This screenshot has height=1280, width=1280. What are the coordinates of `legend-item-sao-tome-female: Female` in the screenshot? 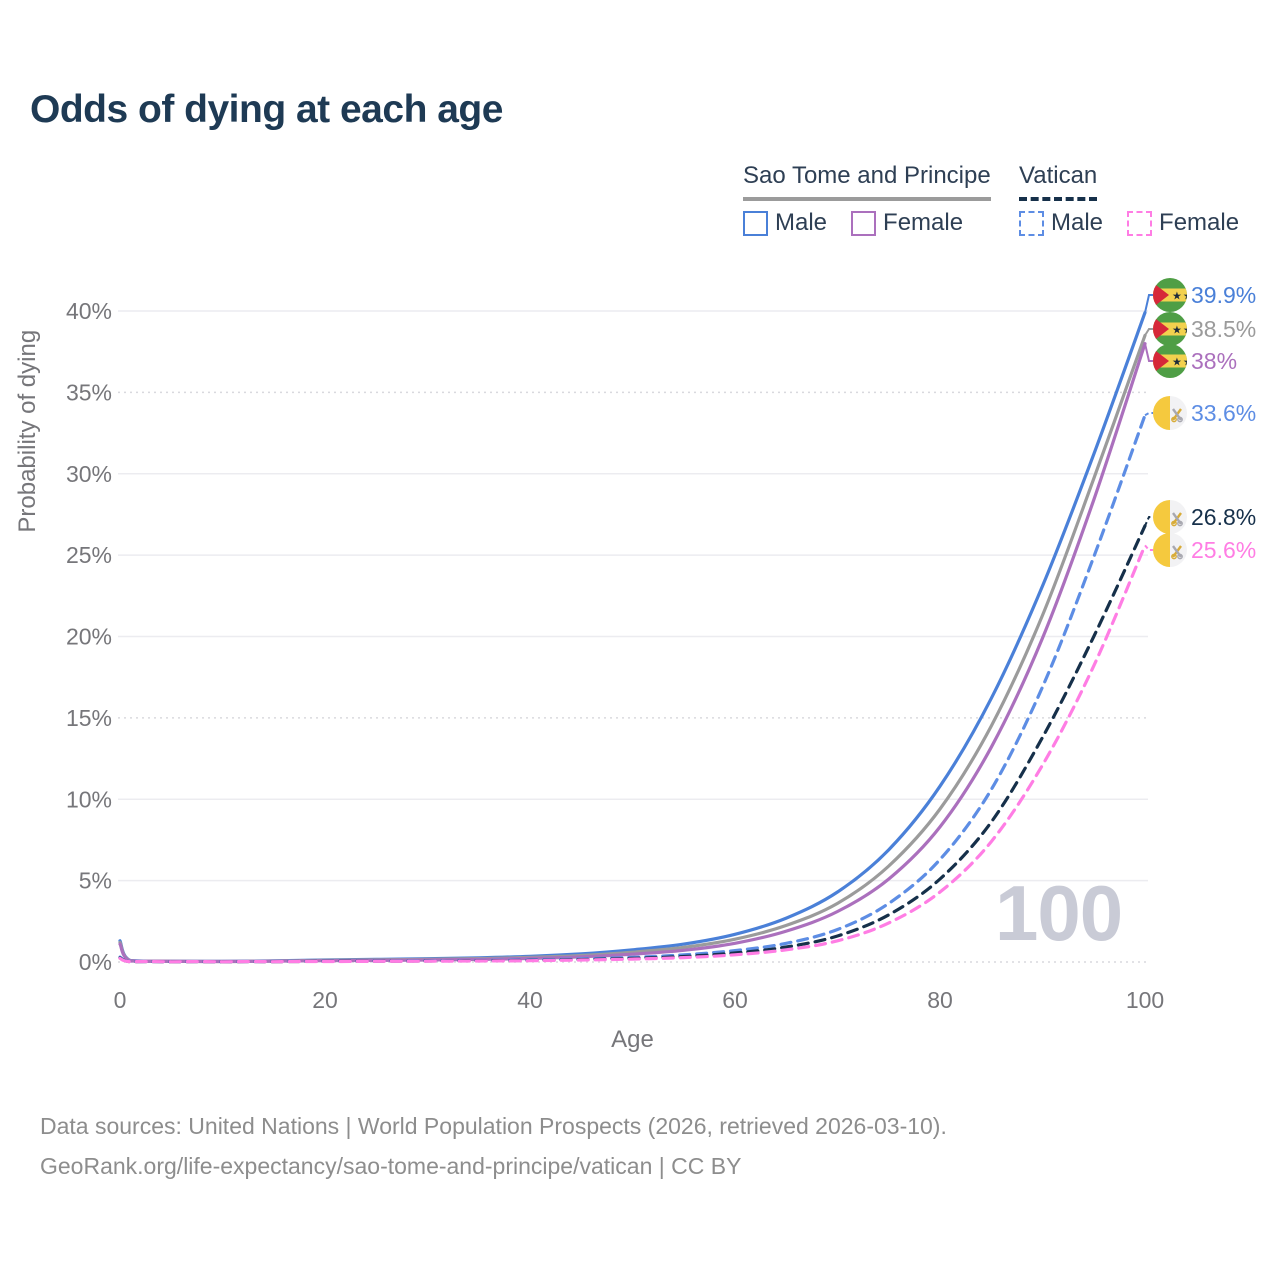 It's located at (907, 223).